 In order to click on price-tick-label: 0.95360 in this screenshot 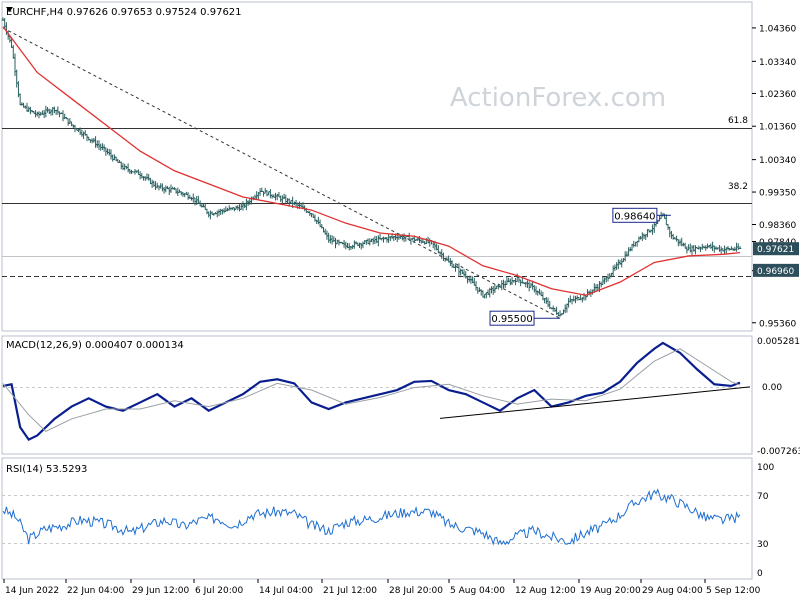, I will do `click(777, 324)`.